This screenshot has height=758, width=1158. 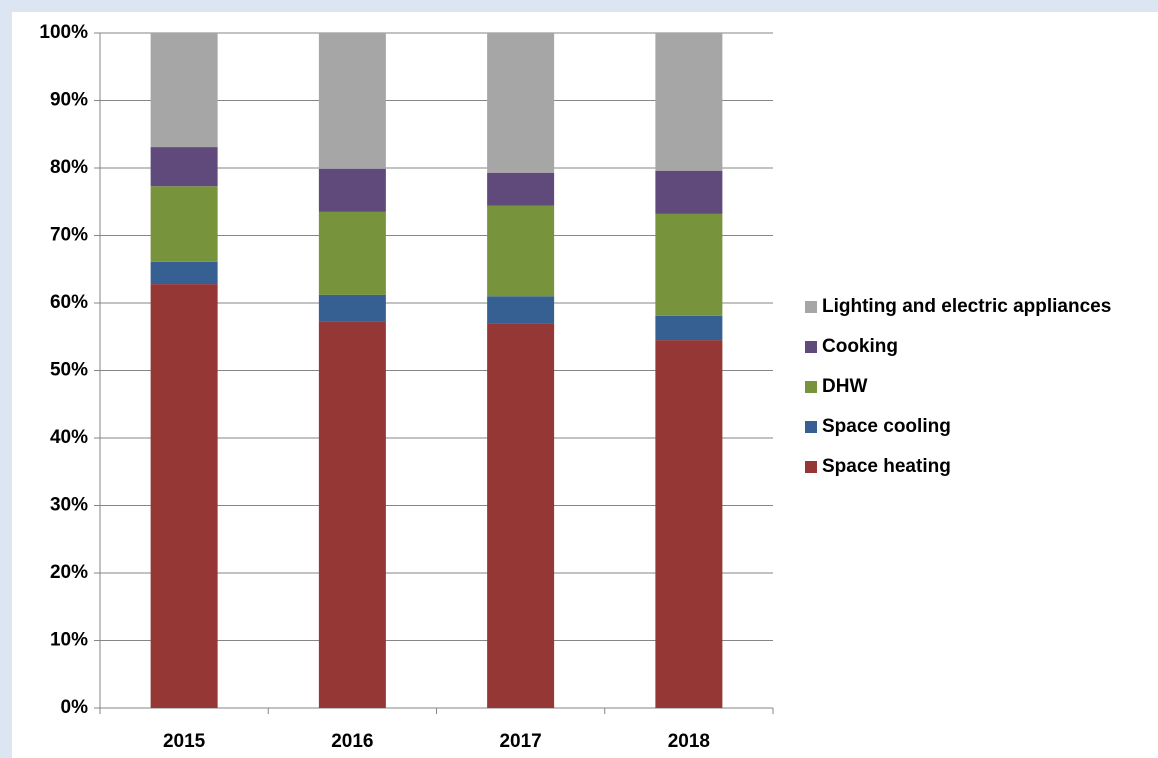 I want to click on legend-label: Space cooling, so click(x=886, y=426).